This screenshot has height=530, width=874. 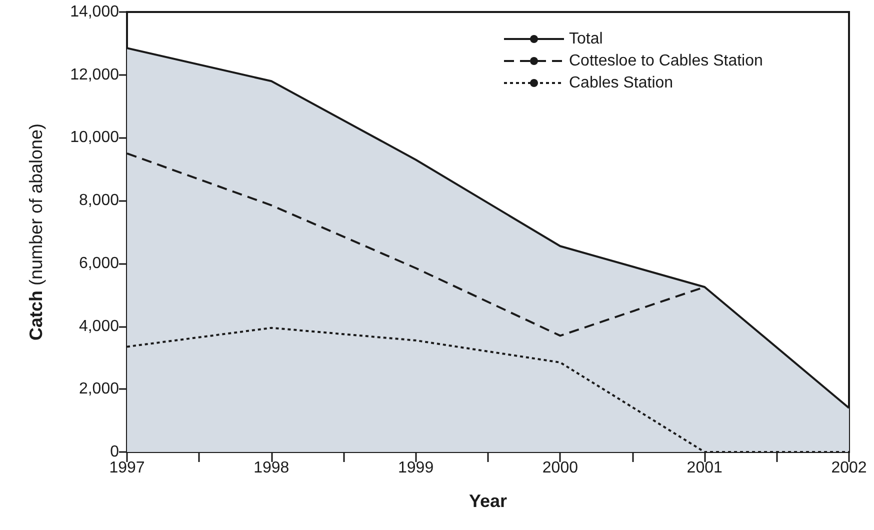 I want to click on y-tick-label: 2,000, so click(x=99, y=389).